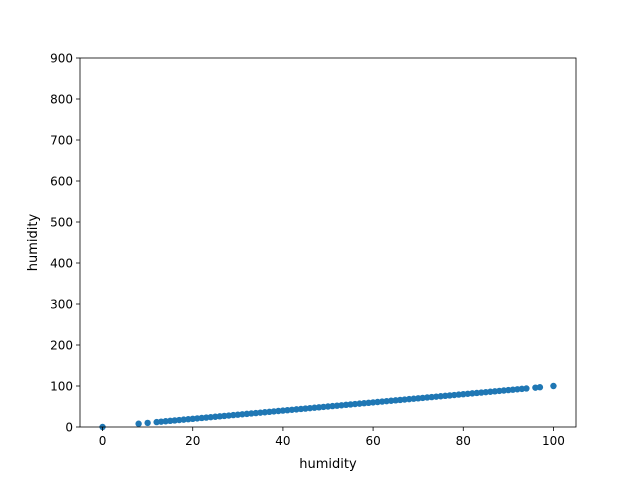  Describe the element at coordinates (61, 264) in the screenshot. I see `y-tick-label: 400` at that location.